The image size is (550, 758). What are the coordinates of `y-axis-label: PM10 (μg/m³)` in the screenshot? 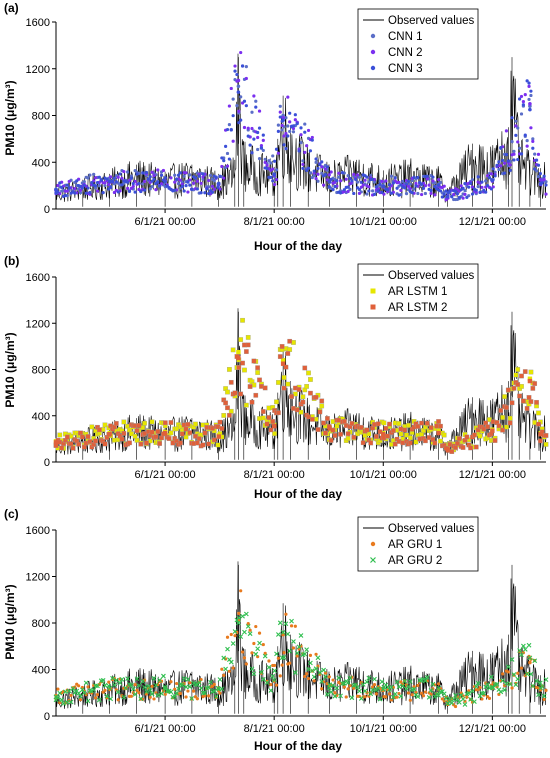 It's located at (10, 621).